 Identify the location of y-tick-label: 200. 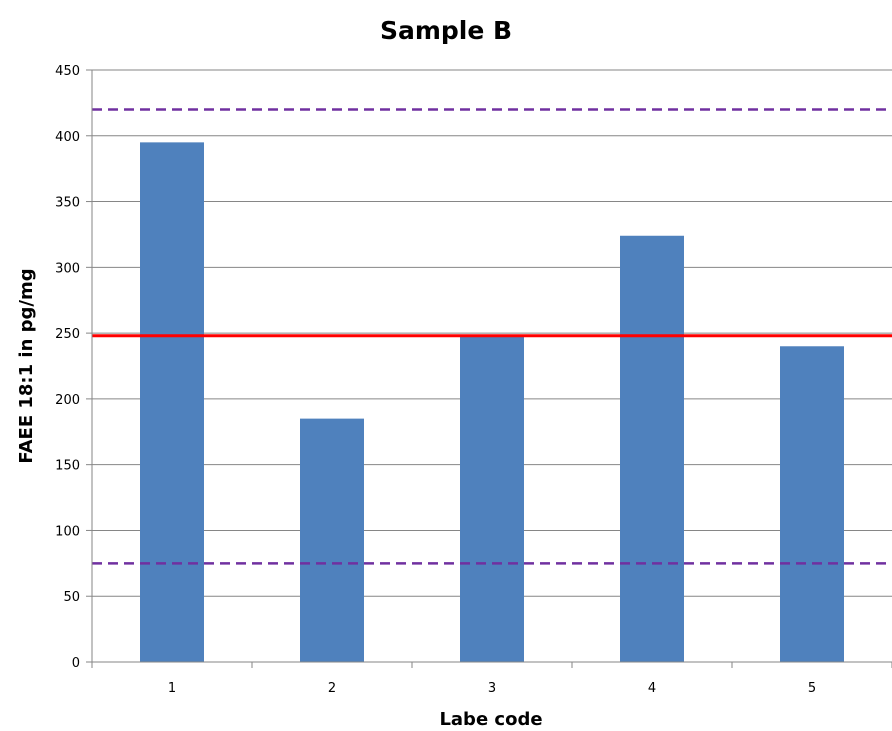
(67, 400).